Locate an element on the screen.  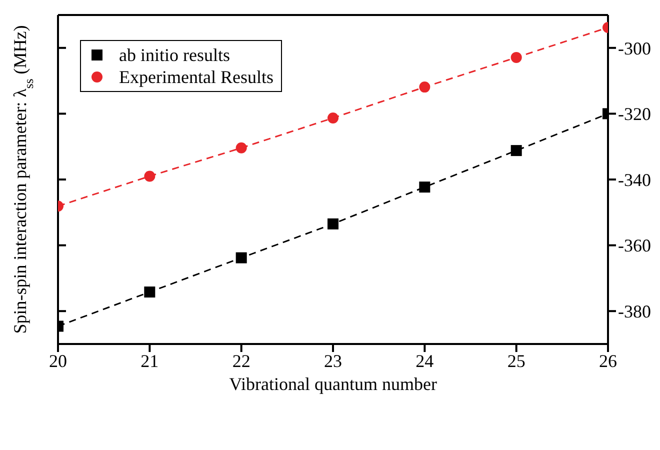
x-tick-label: 25 is located at coordinates (516, 360).